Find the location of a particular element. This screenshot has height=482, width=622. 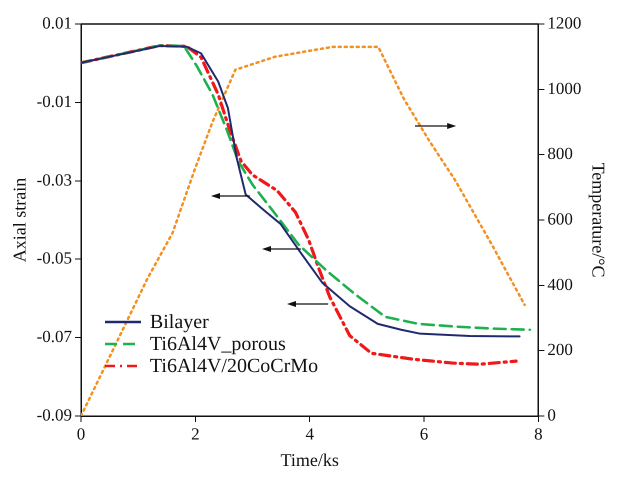

y-tick-label: -0.03 is located at coordinates (54, 180).